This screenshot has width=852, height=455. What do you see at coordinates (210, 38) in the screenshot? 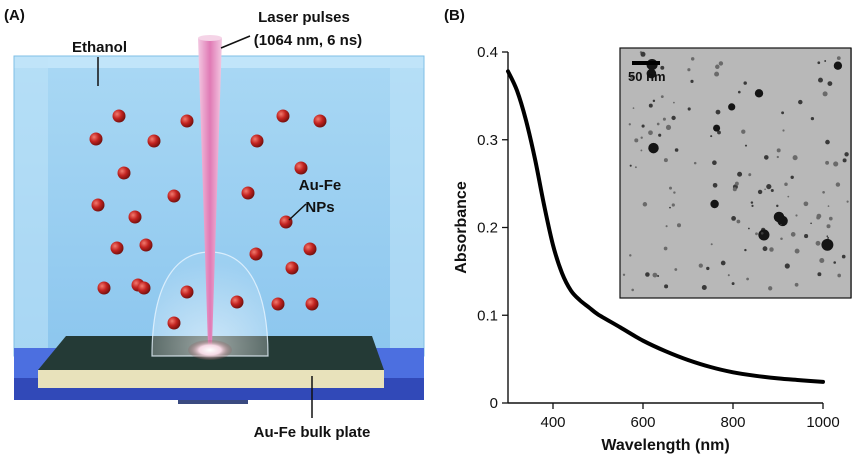
I see `laser-beam-top` at bounding box center [210, 38].